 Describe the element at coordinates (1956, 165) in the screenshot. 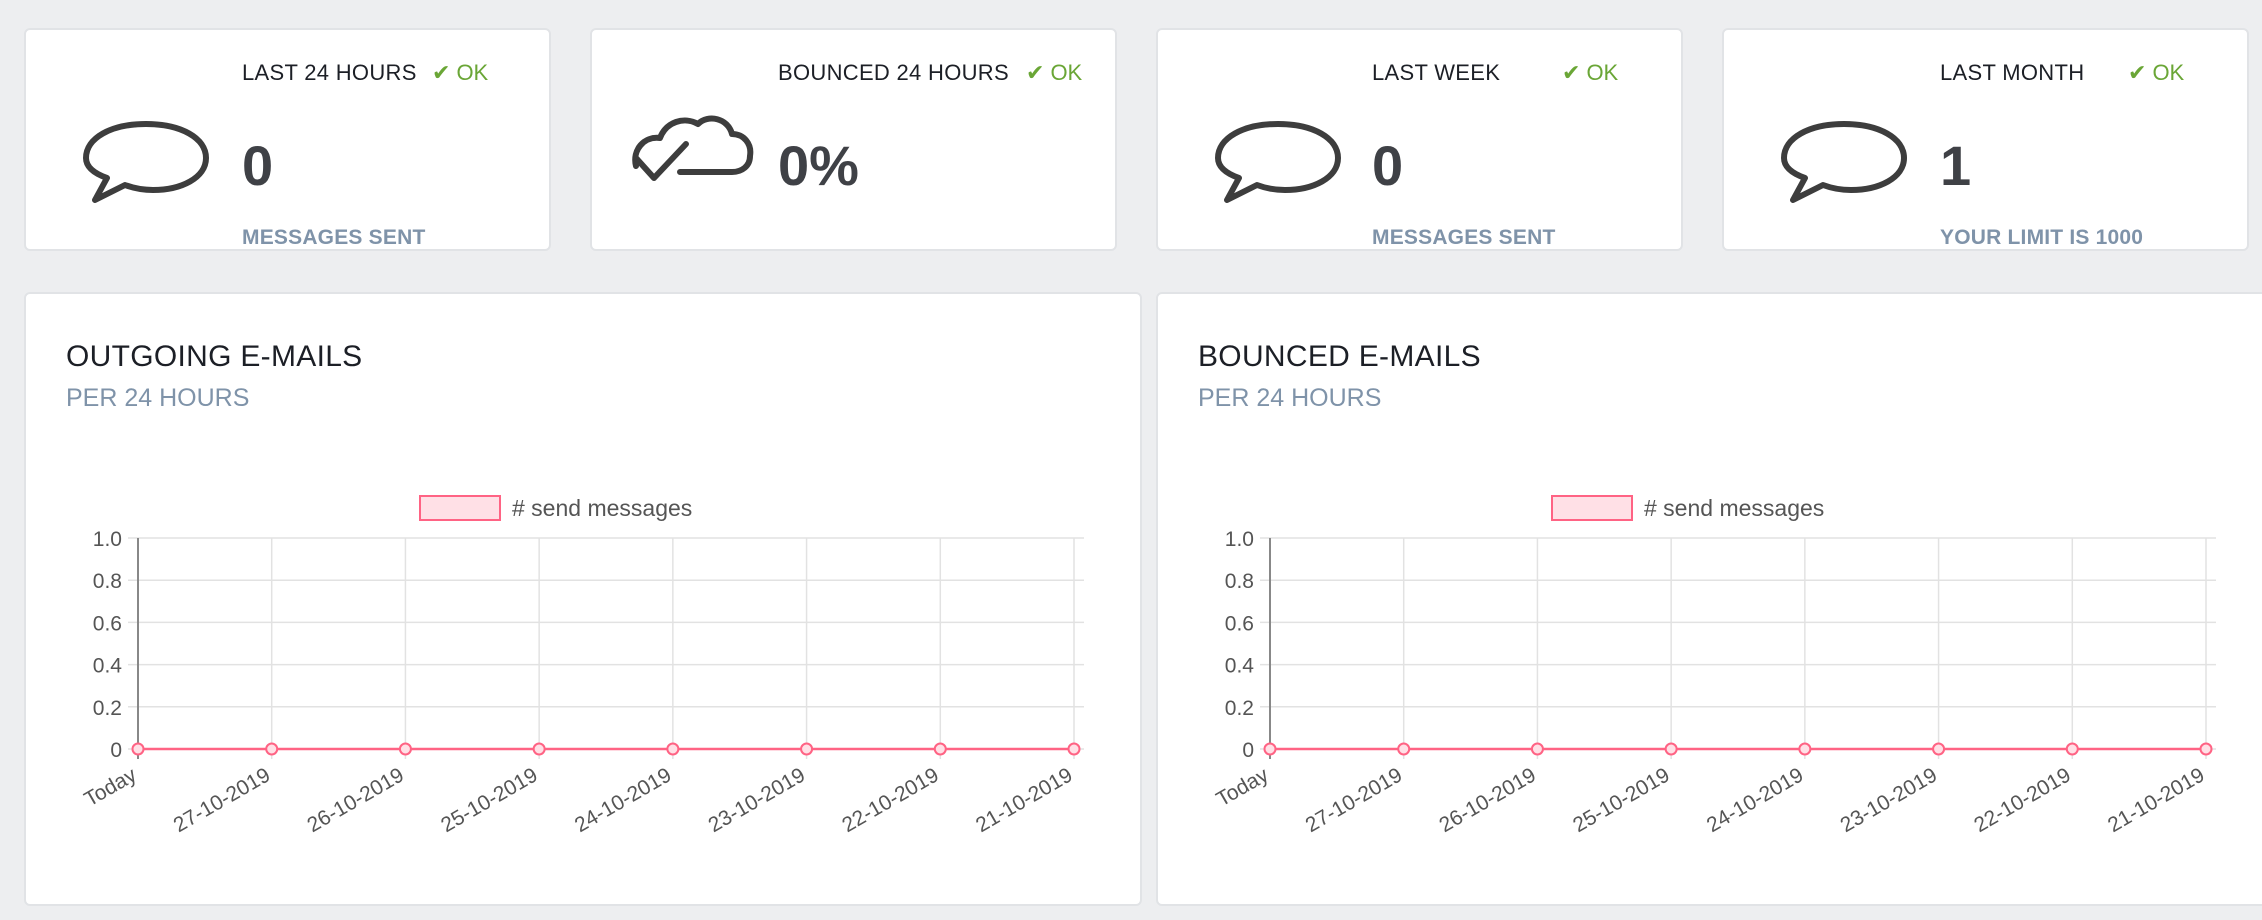

I see `stat-value: 1` at that location.